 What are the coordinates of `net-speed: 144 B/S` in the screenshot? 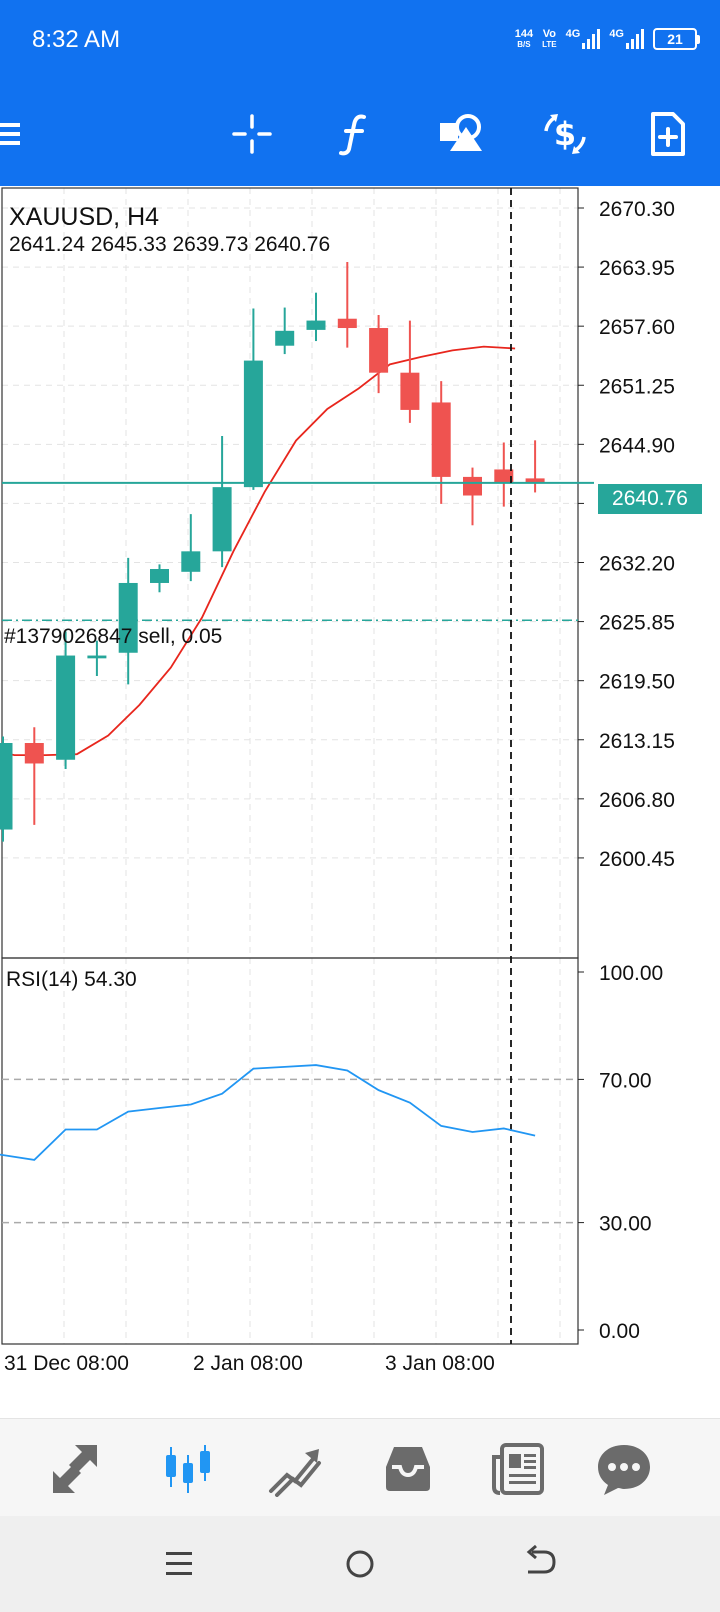 It's located at (524, 39).